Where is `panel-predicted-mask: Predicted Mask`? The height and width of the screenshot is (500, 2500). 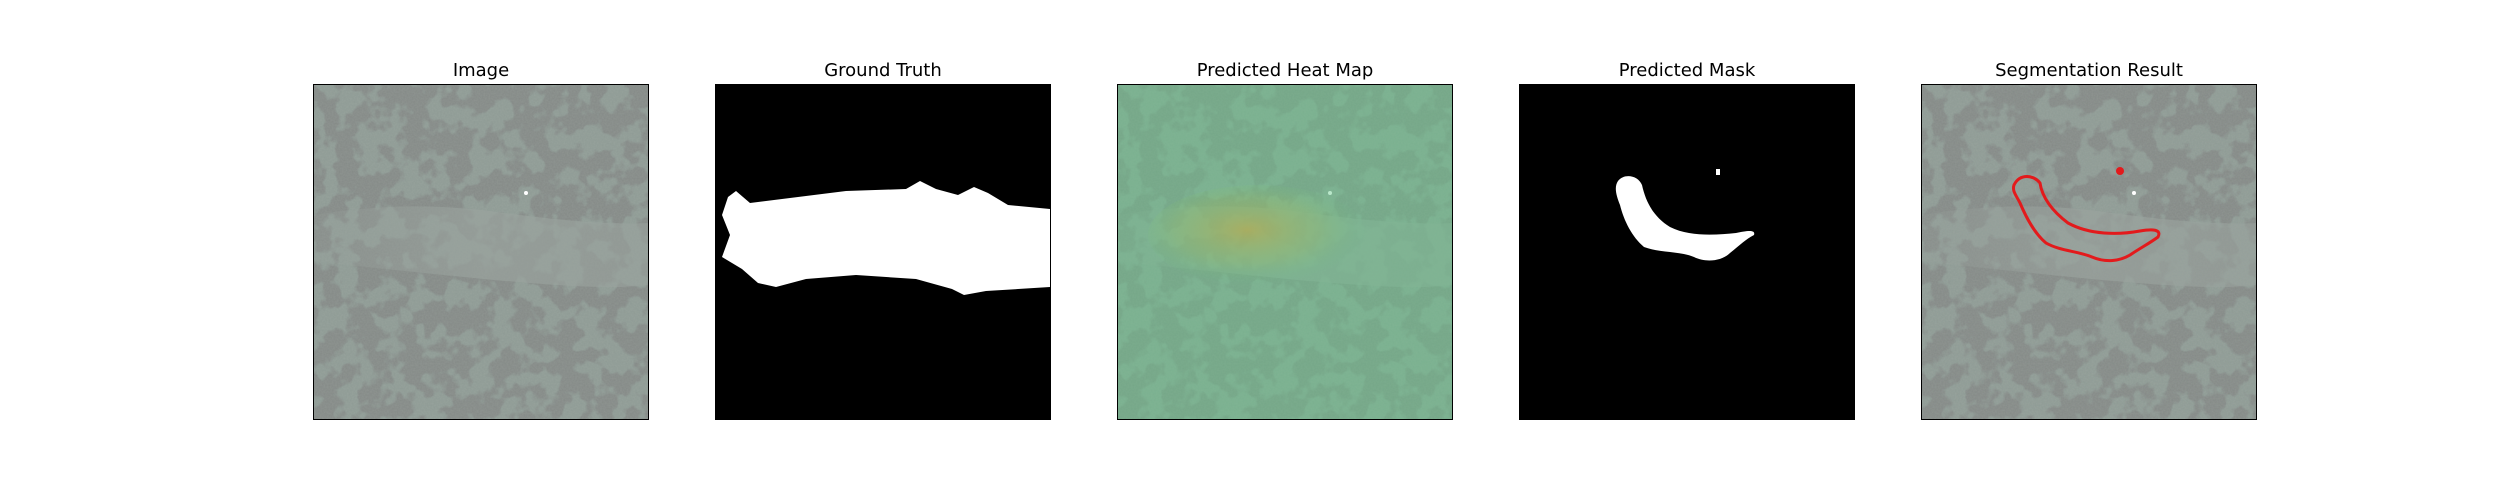
panel-predicted-mask: Predicted Mask is located at coordinates (1687, 242).